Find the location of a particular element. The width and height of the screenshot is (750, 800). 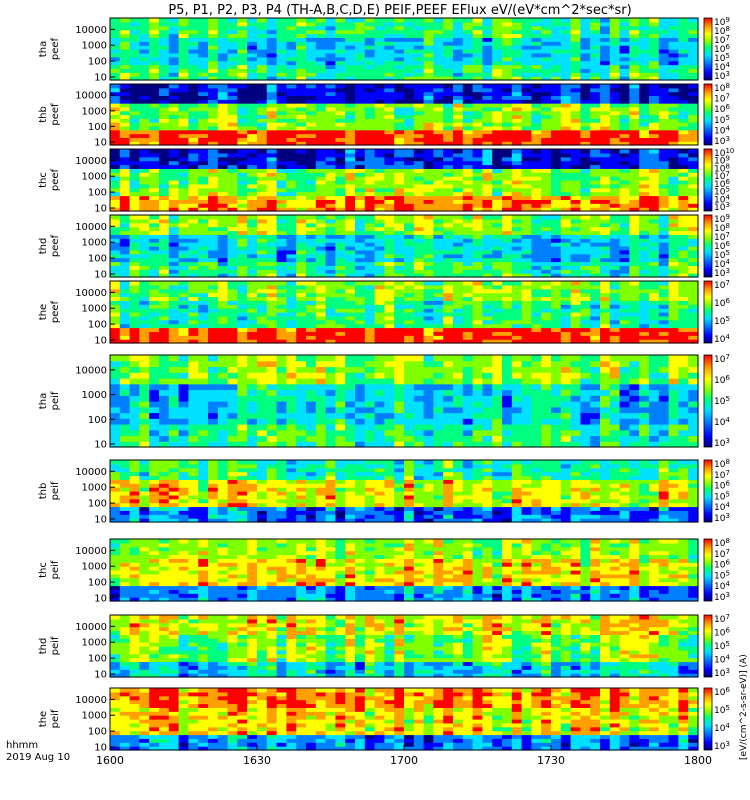

panel-species-label: peef is located at coordinates (55, 48).